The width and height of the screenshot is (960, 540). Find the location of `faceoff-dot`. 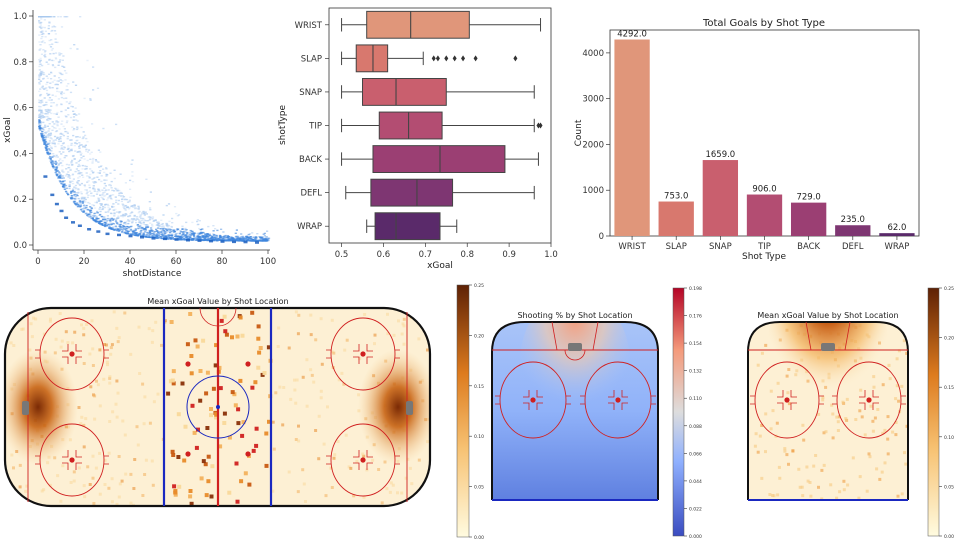

faceoff-dot is located at coordinates (363, 460).